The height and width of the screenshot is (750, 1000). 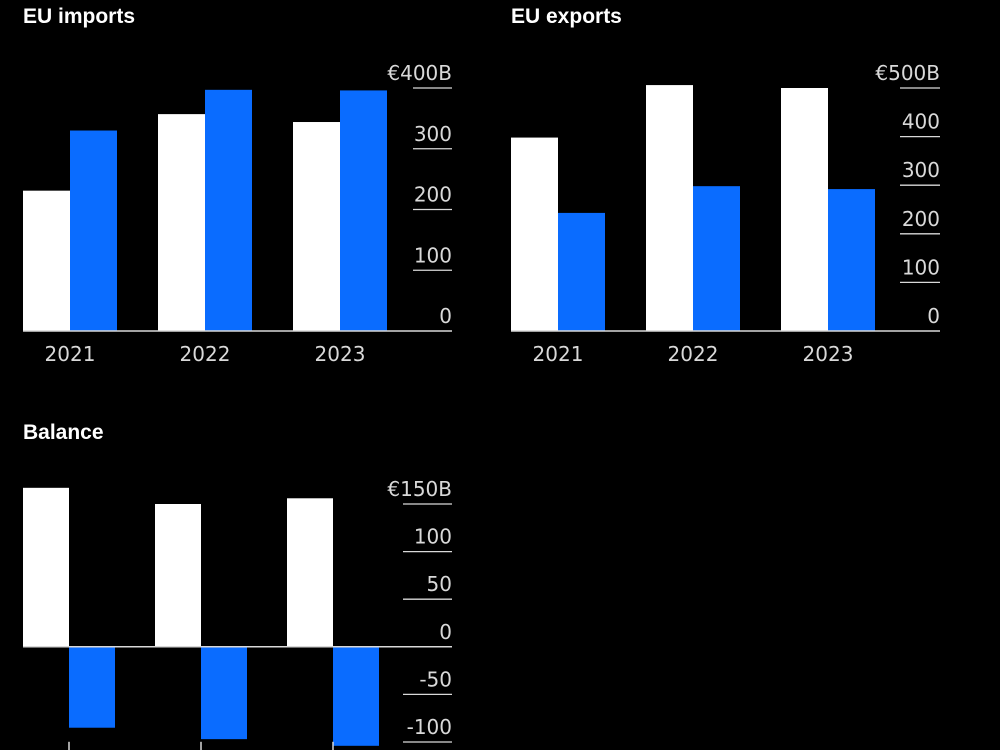 What do you see at coordinates (693, 354) in the screenshot?
I see `exports-x-tick-label-2022: 2022` at bounding box center [693, 354].